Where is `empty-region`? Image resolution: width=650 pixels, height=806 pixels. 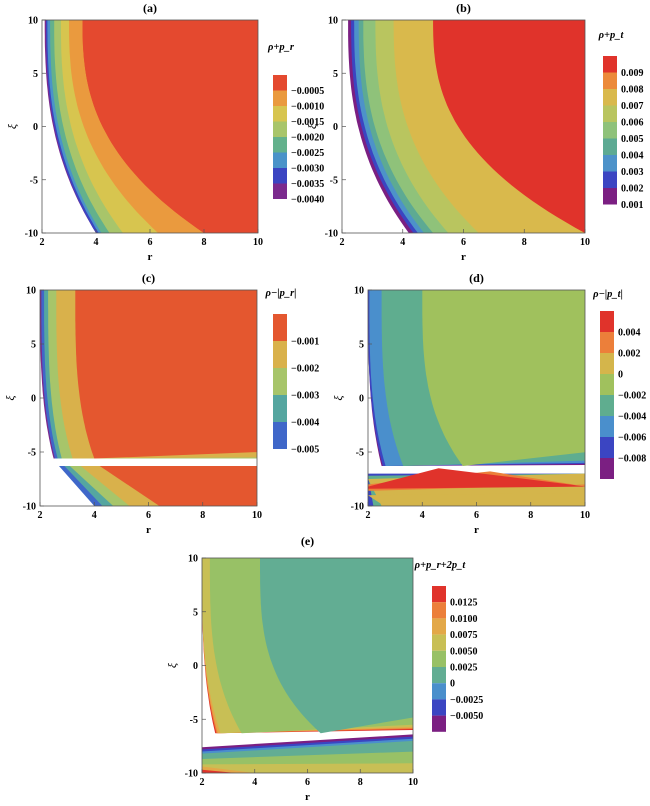 empty-region is located at coordinates (68, 126).